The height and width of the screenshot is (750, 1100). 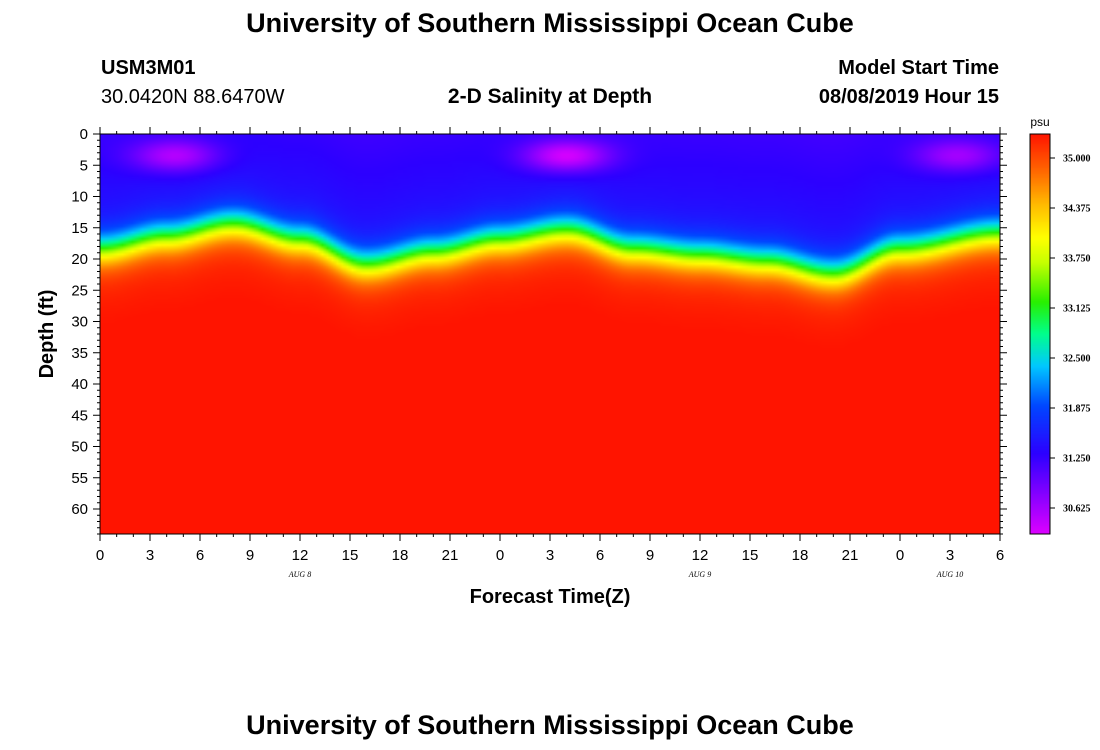 I want to click on y-tick-label: 35, so click(x=79, y=353).